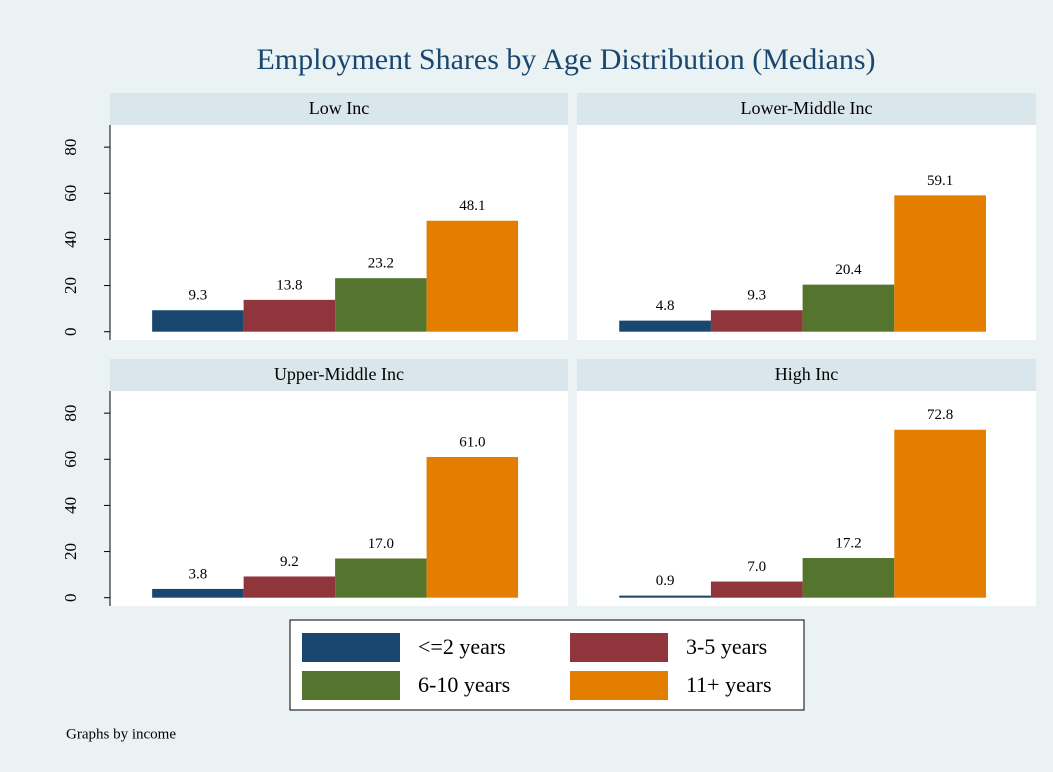 The width and height of the screenshot is (1053, 772). I want to click on value-label: 61.0, so click(472, 442).